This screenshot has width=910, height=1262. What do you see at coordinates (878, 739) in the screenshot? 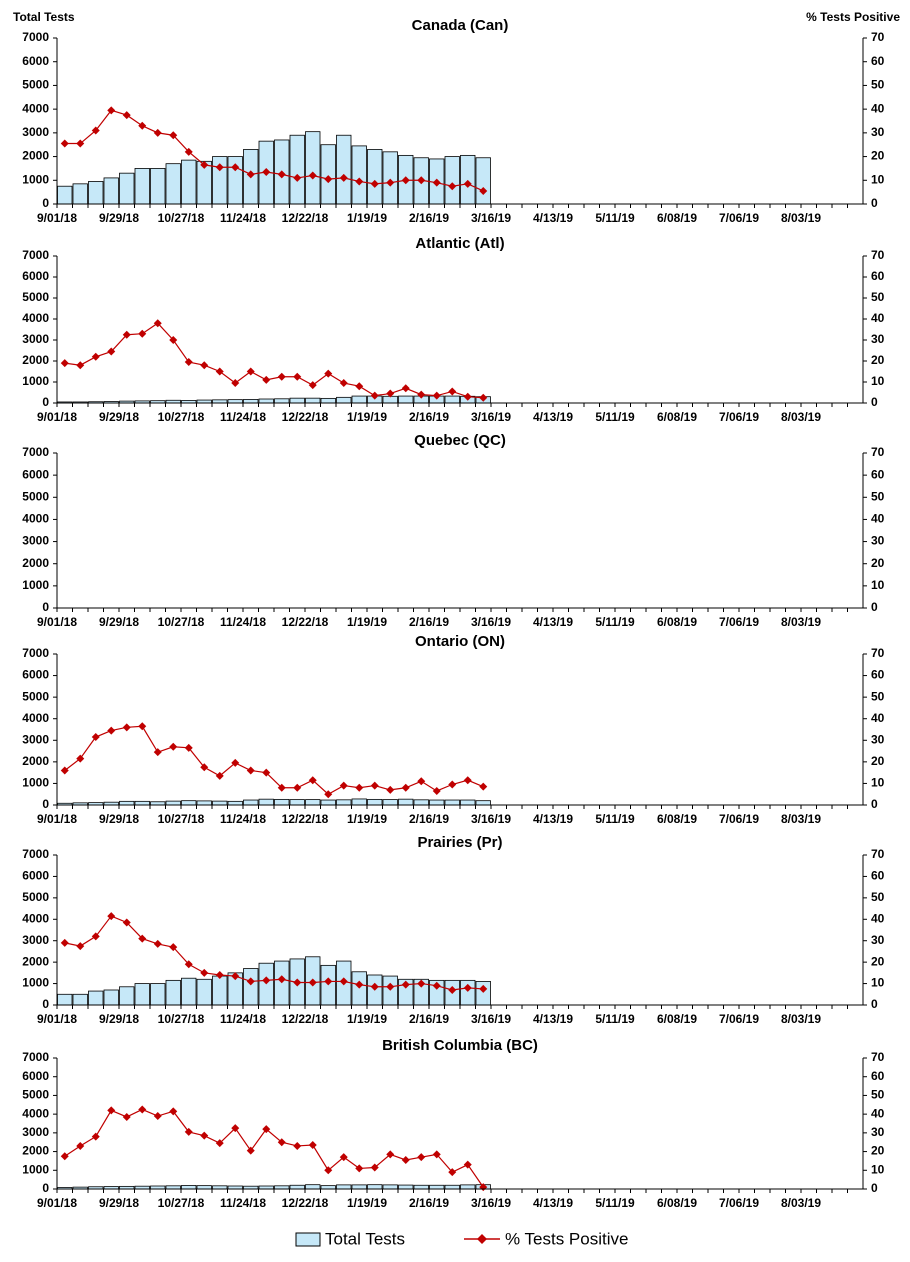
I see `y2-tick-label: 30` at bounding box center [878, 739].